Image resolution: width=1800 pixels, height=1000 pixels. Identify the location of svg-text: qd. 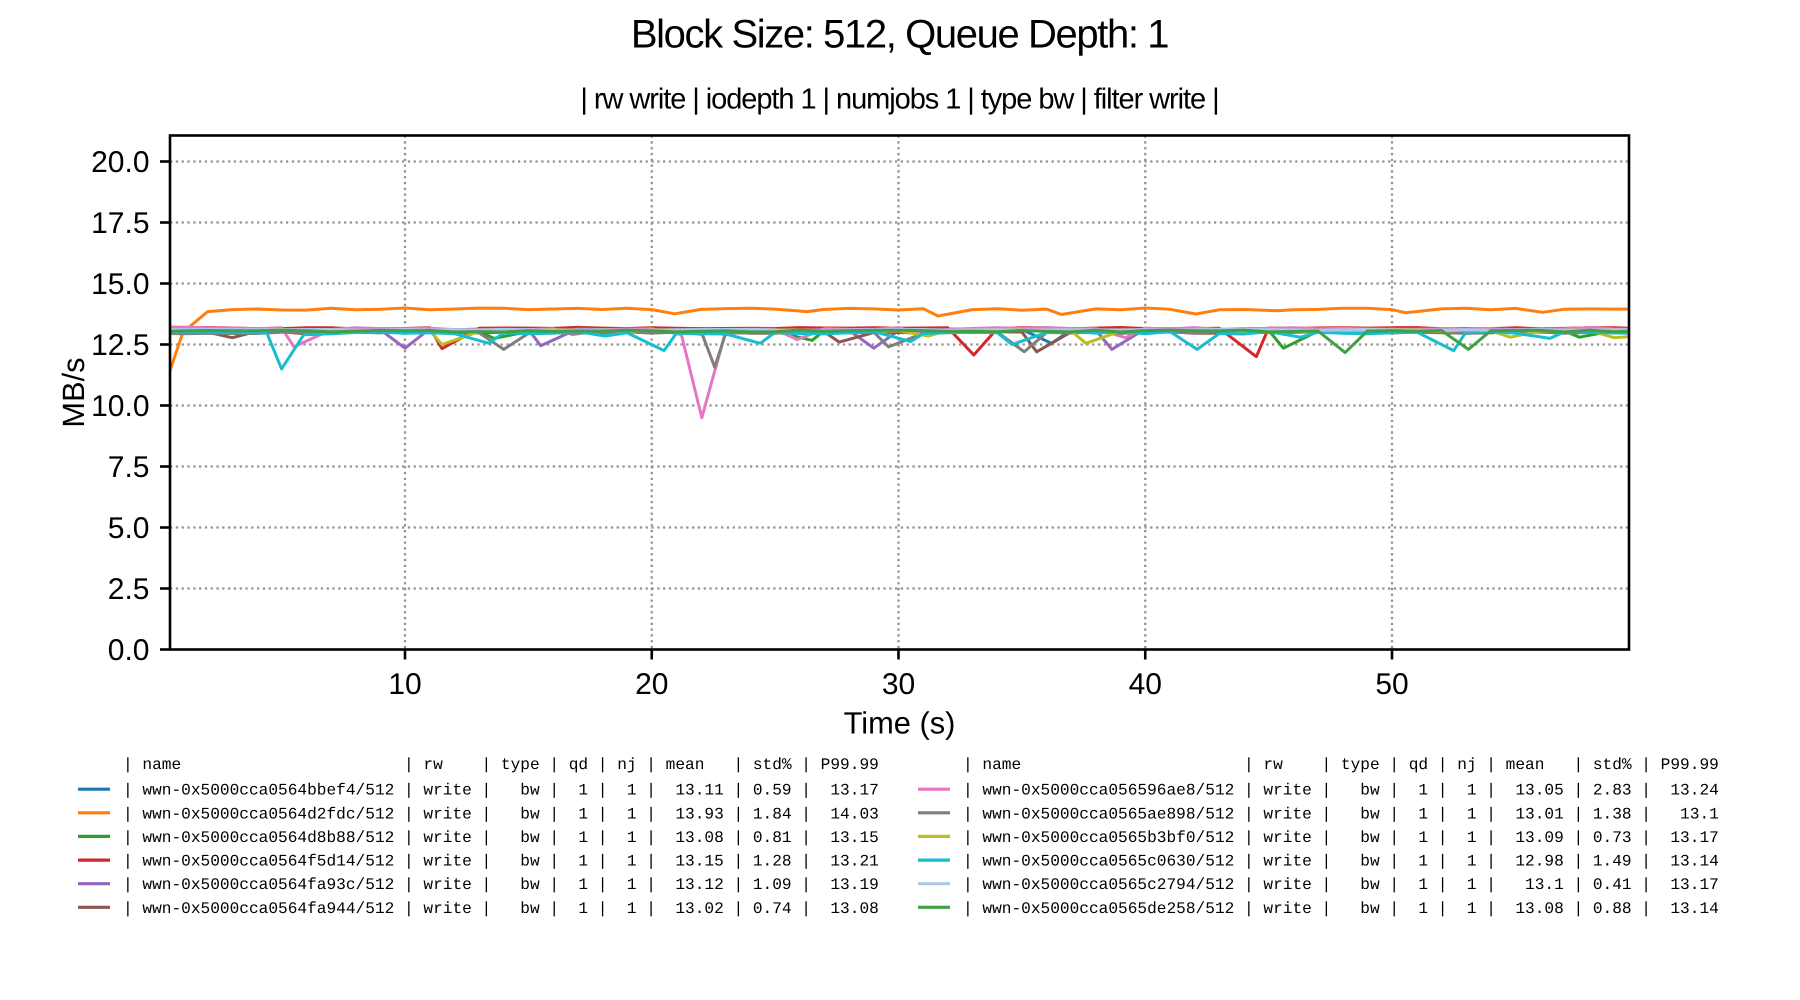
(578, 765).